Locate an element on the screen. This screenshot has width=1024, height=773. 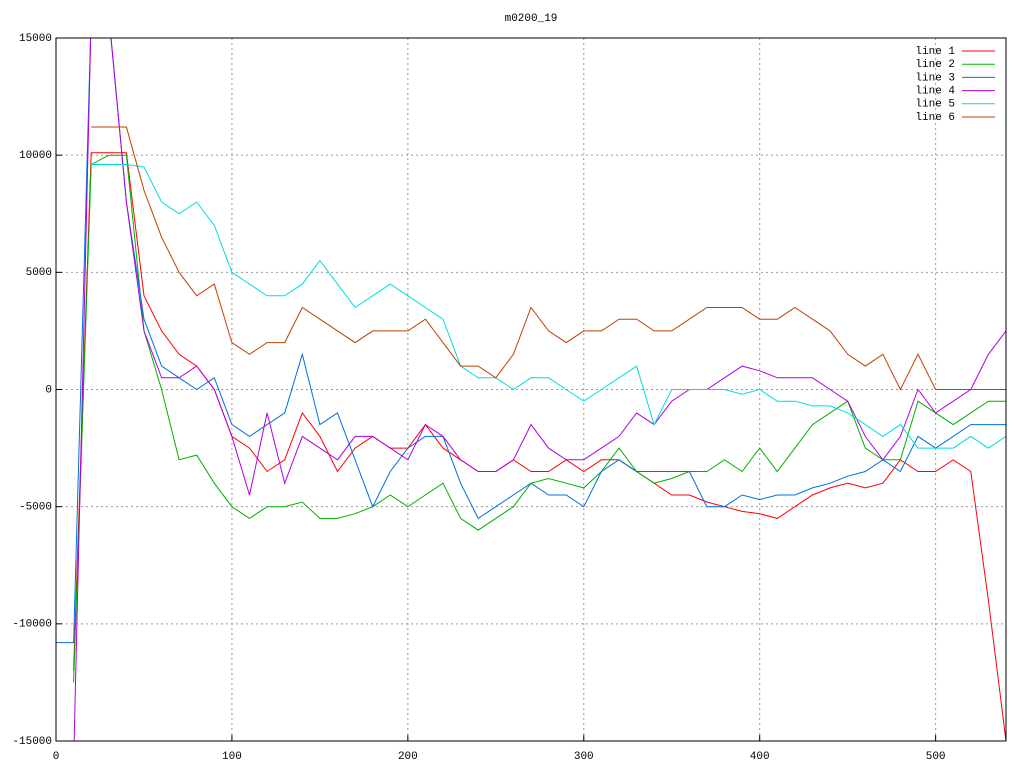
legend-label: line 6 is located at coordinates (935, 118).